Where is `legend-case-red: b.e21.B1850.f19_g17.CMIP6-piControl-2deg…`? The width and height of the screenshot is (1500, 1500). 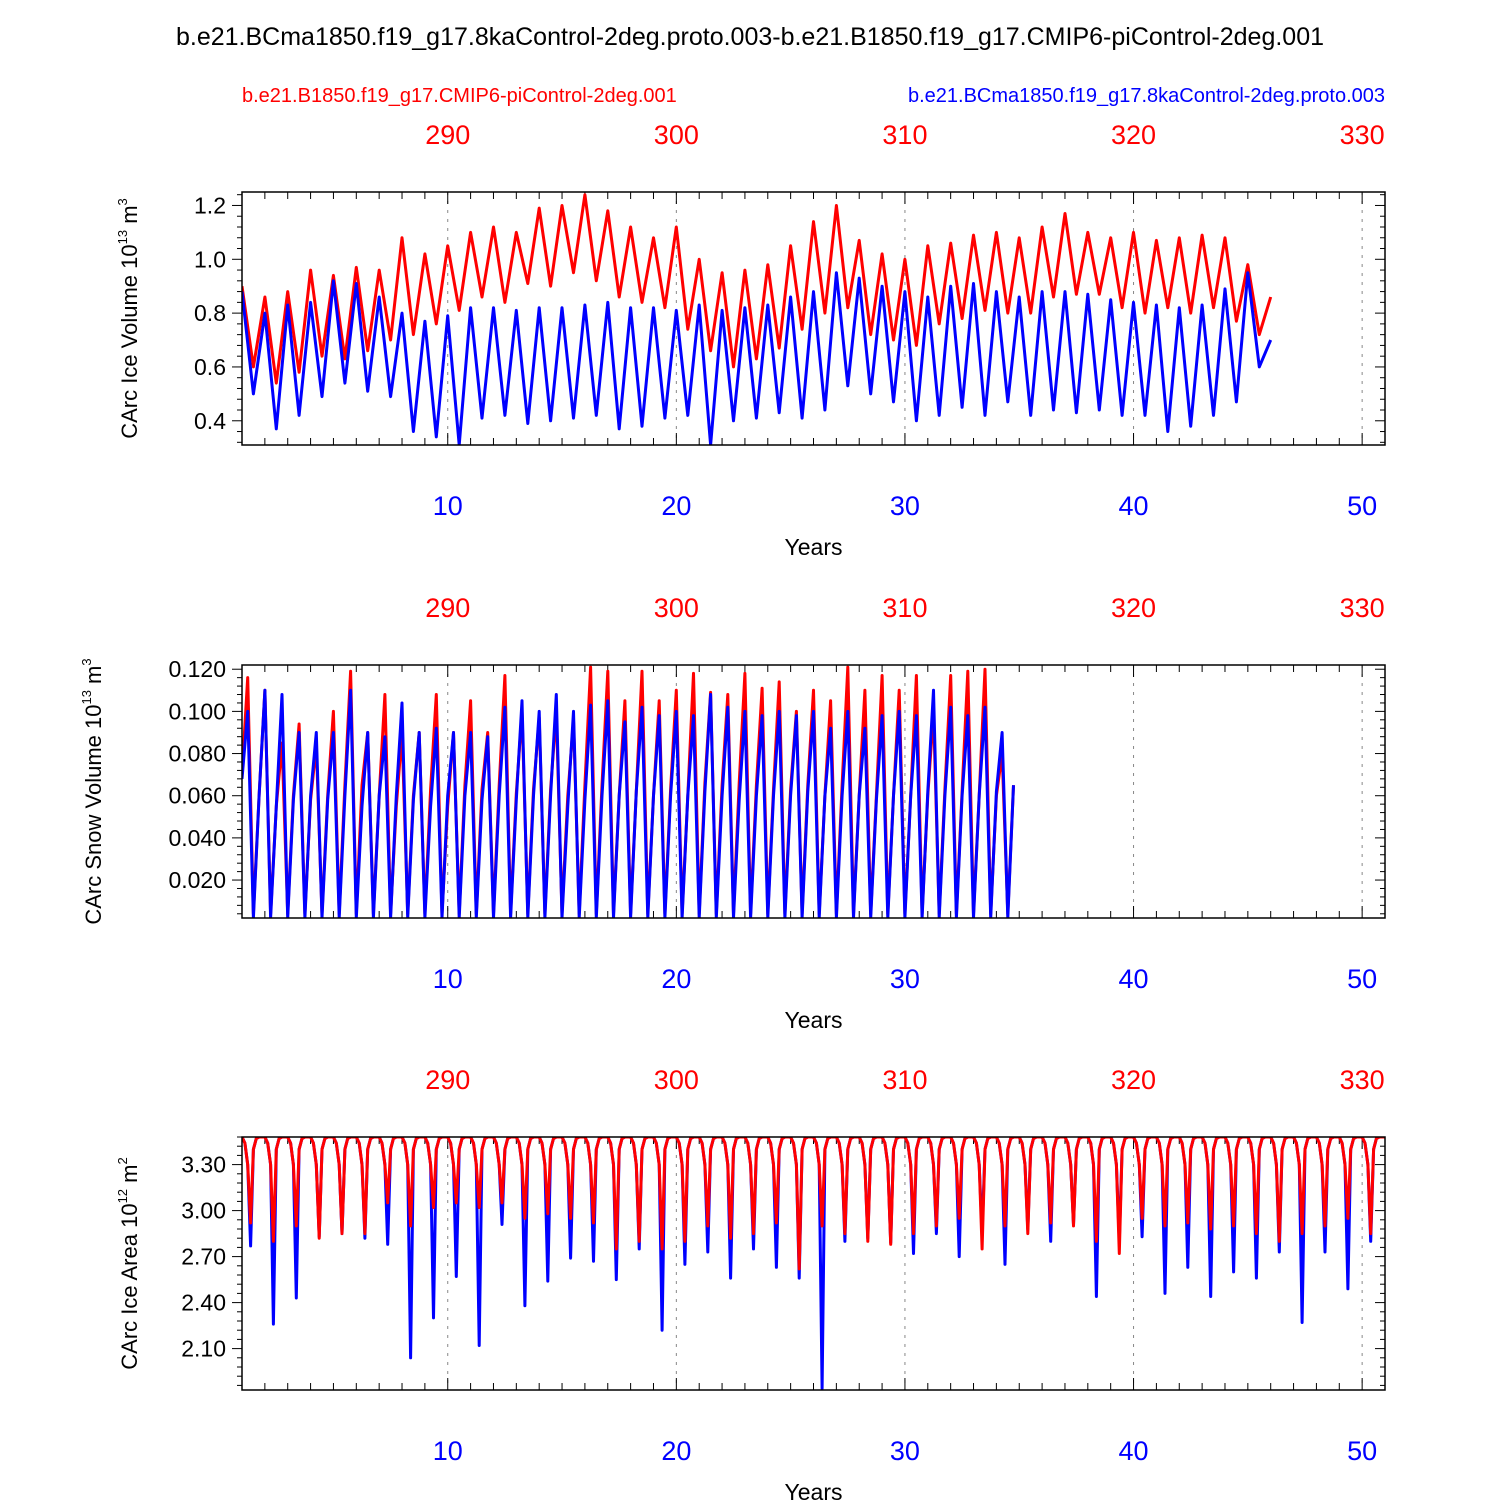 legend-case-red: b.e21.B1850.f19_g17.CMIP6-piControl-2deg… is located at coordinates (459, 96).